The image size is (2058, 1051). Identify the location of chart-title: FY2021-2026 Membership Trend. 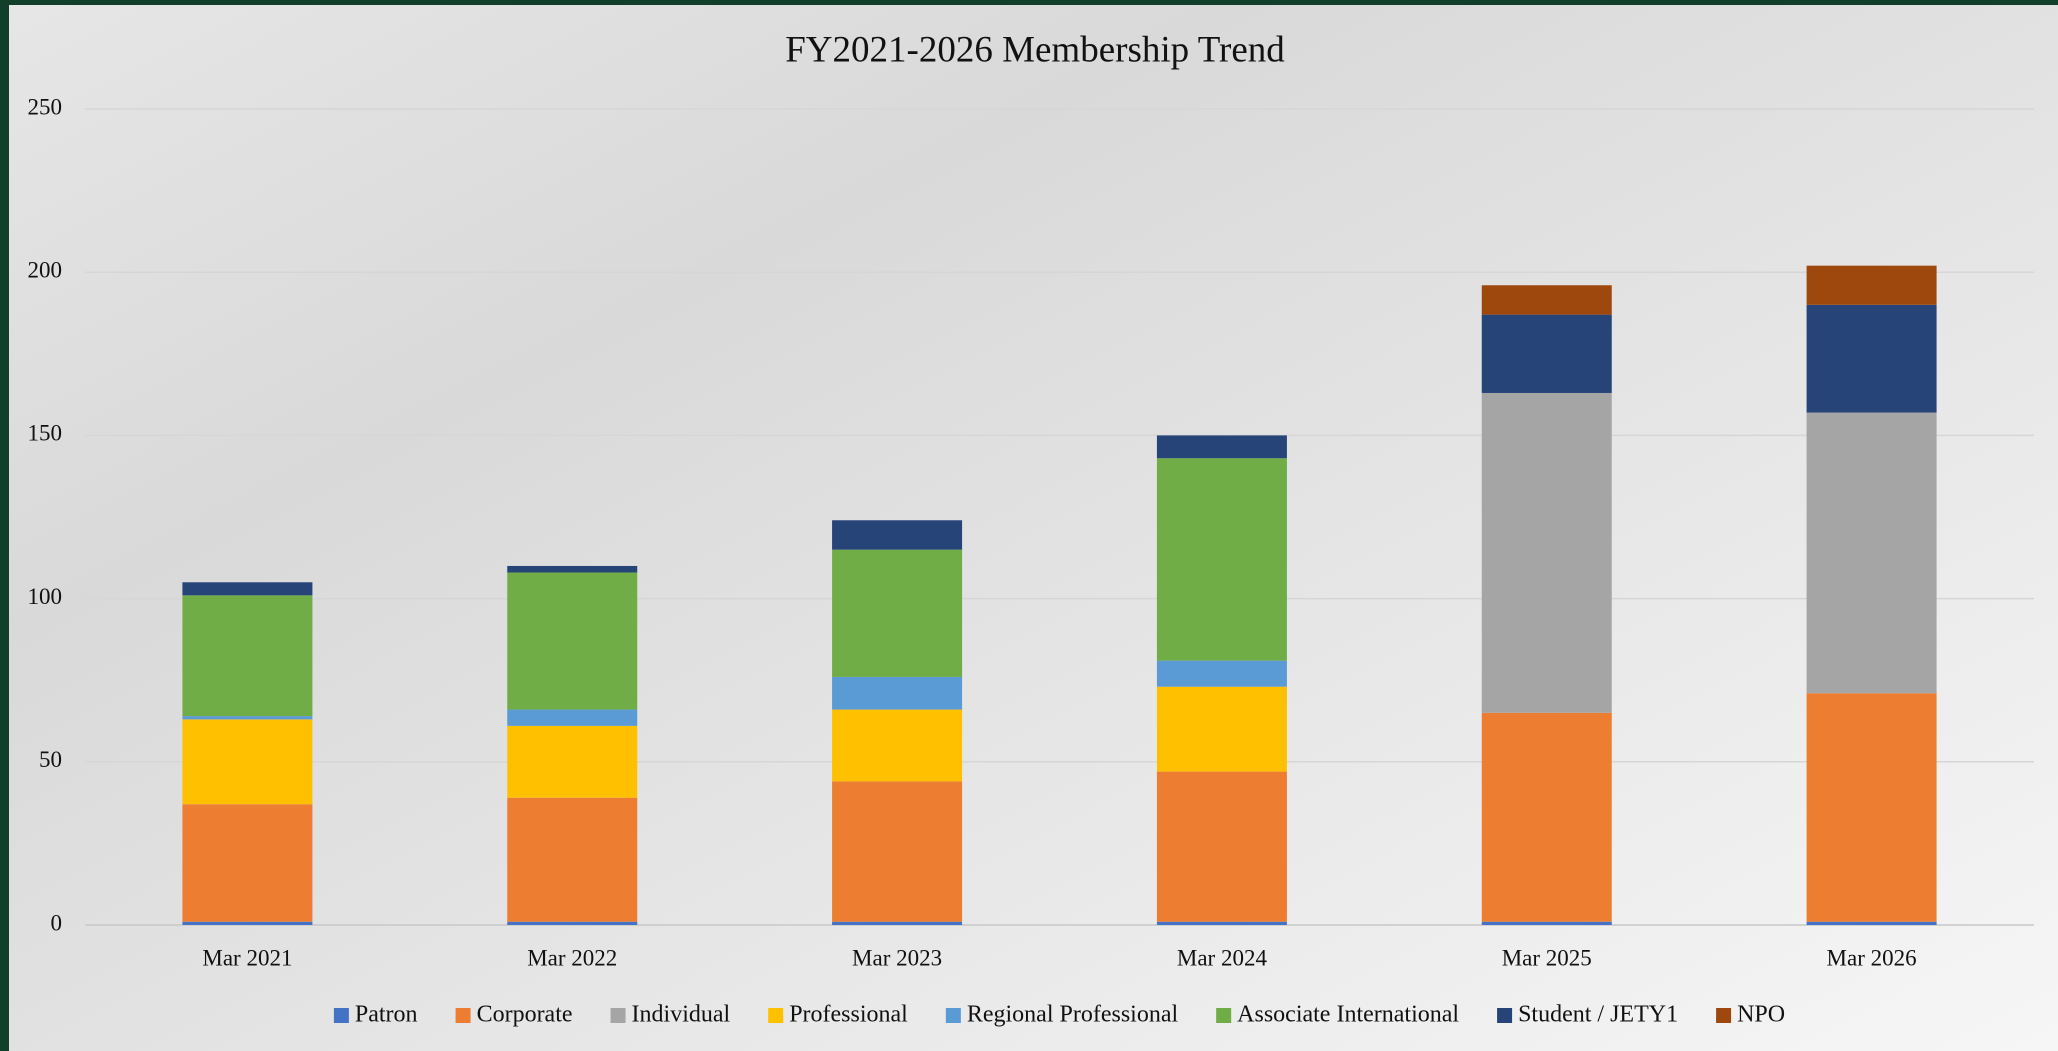
(1035, 49).